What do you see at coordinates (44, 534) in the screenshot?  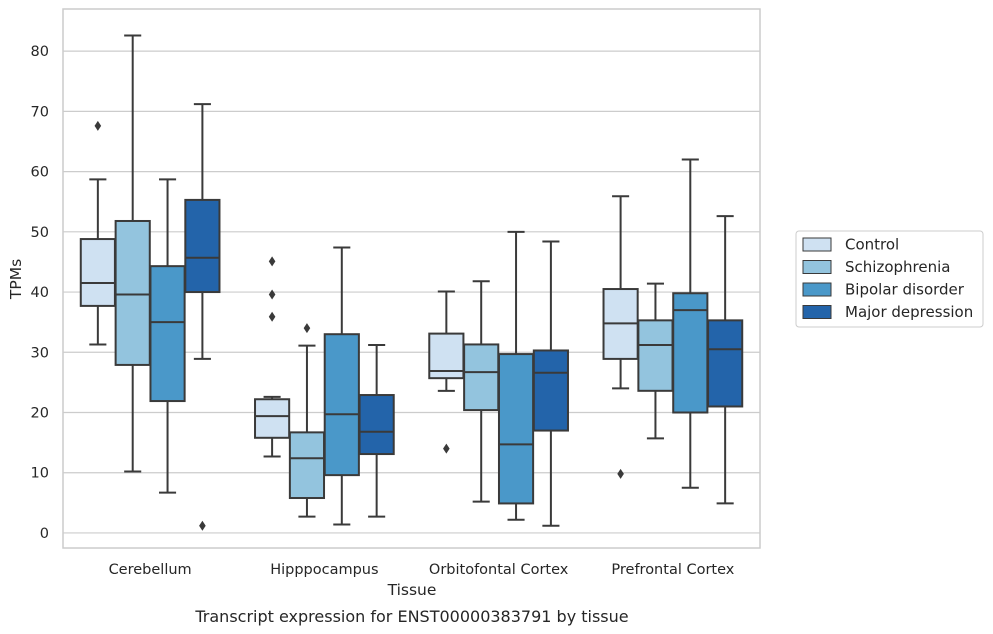 I see `y-tick-label: 0` at bounding box center [44, 534].